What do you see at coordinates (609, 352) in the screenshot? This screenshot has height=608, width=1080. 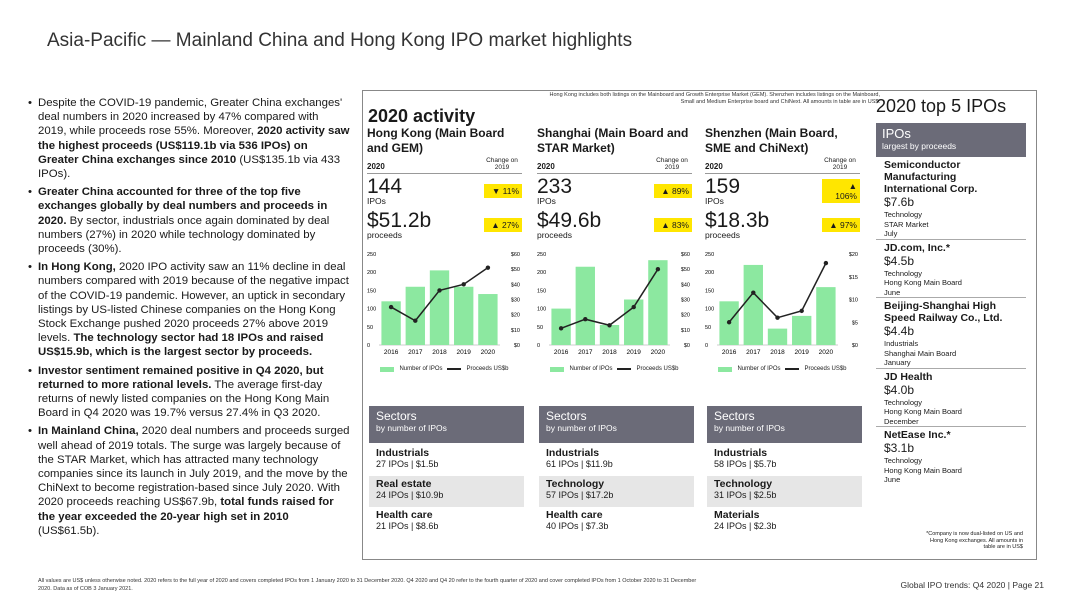 I see `x-tick-label: 2018` at bounding box center [609, 352].